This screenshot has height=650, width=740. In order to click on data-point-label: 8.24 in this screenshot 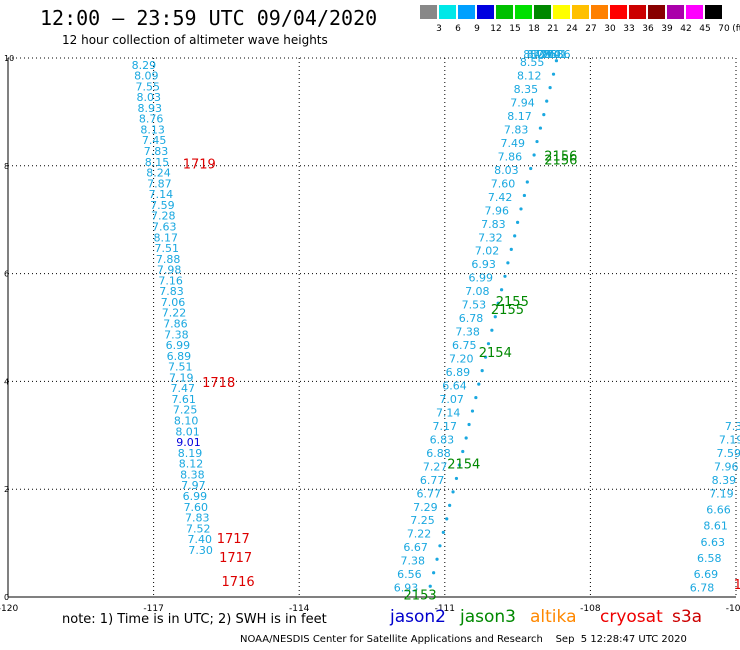, I will do `click(158, 173)`.